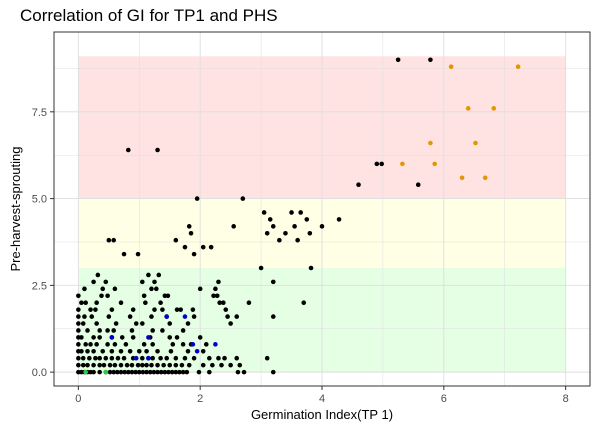 This screenshot has width=600, height=431. Describe the element at coordinates (200, 399) in the screenshot. I see `x-tick-label: 2` at that location.